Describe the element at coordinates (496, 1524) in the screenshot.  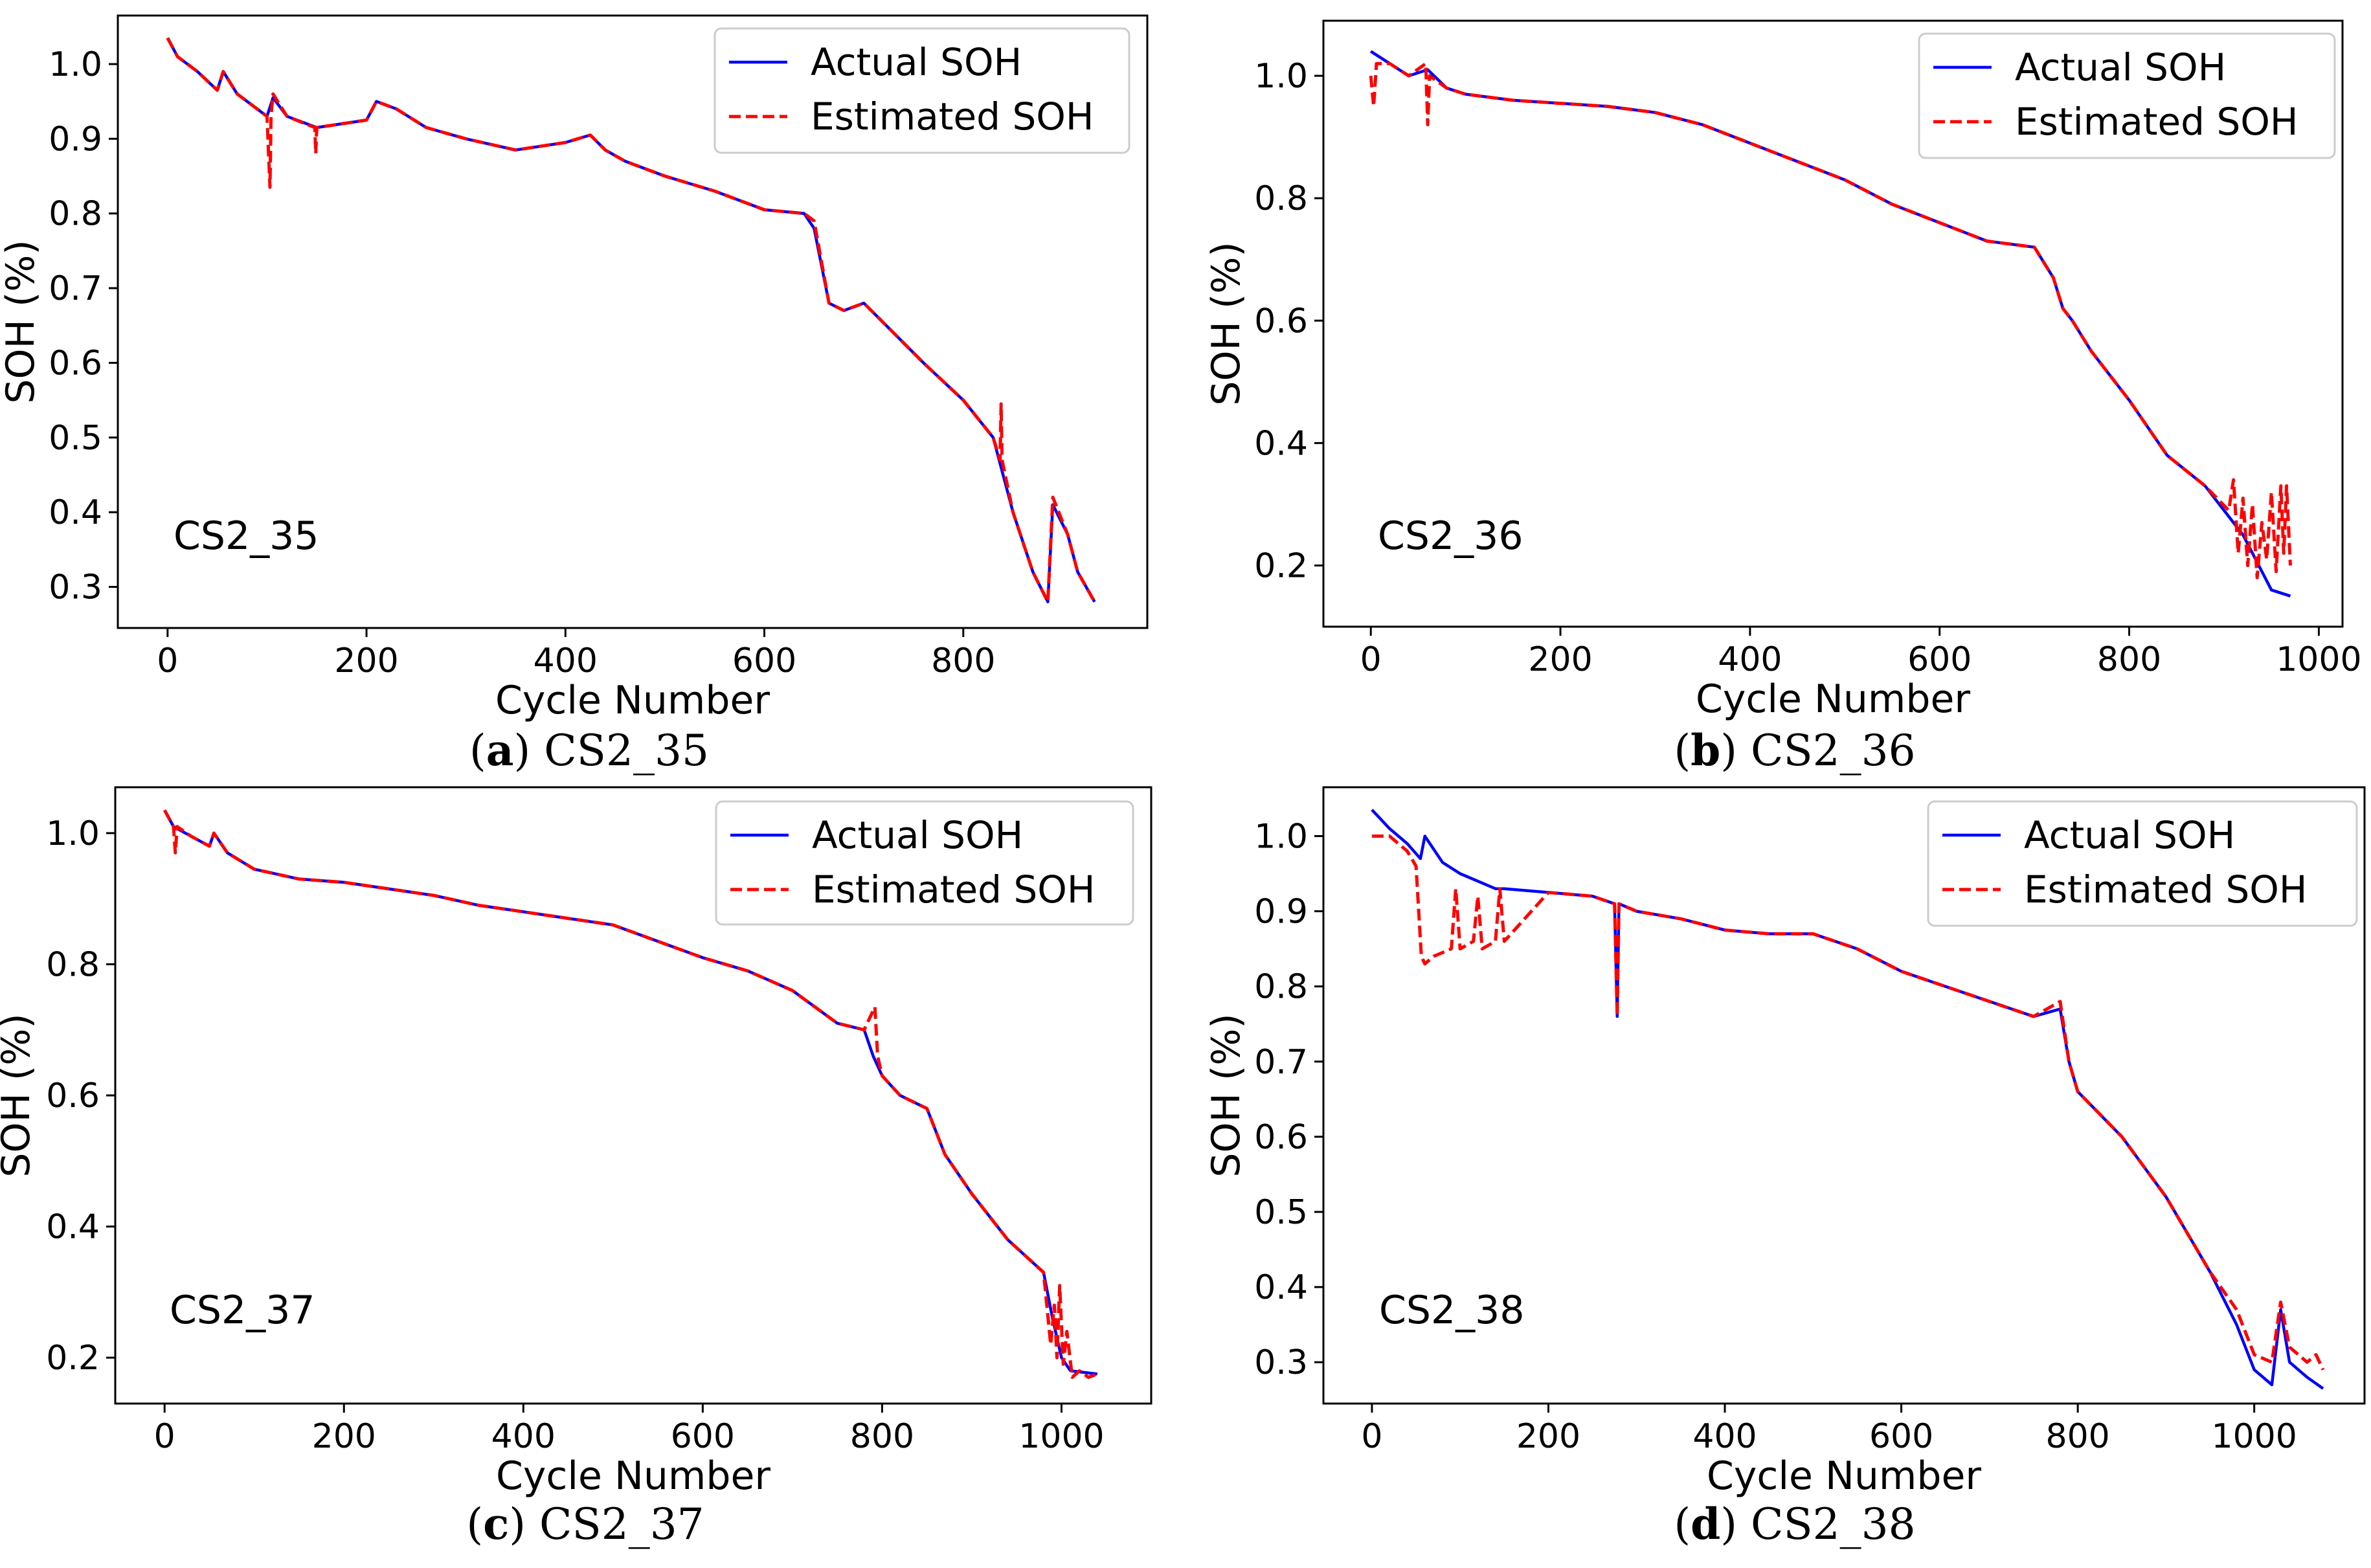
I see `panel-c-label: c` at that location.